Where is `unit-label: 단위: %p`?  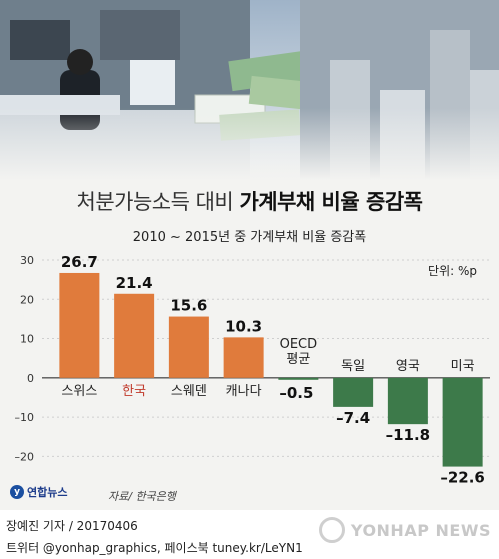
unit-label: 단위: %p is located at coordinates (452, 271).